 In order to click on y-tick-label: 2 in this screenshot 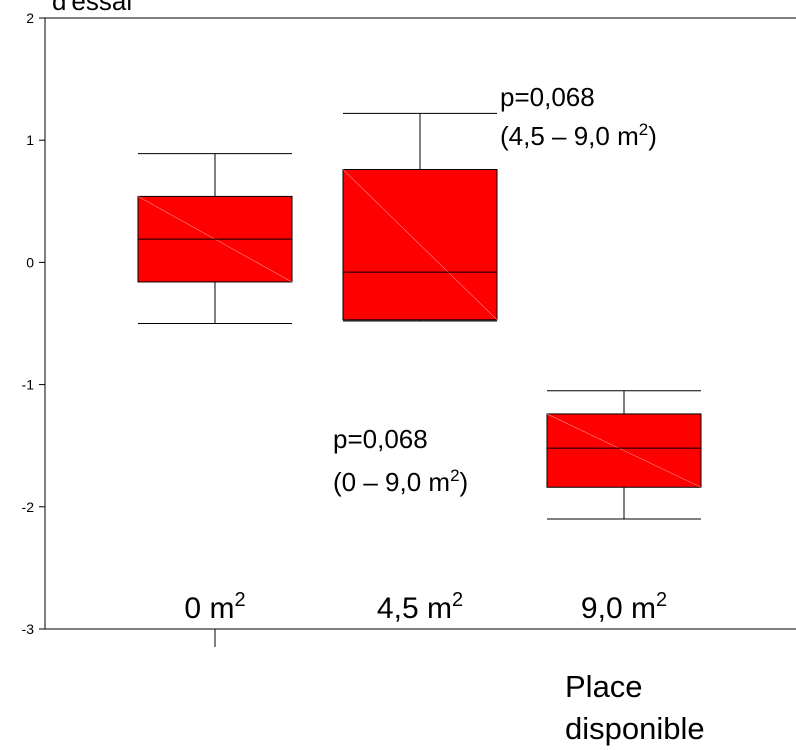, I will do `click(30, 18)`.